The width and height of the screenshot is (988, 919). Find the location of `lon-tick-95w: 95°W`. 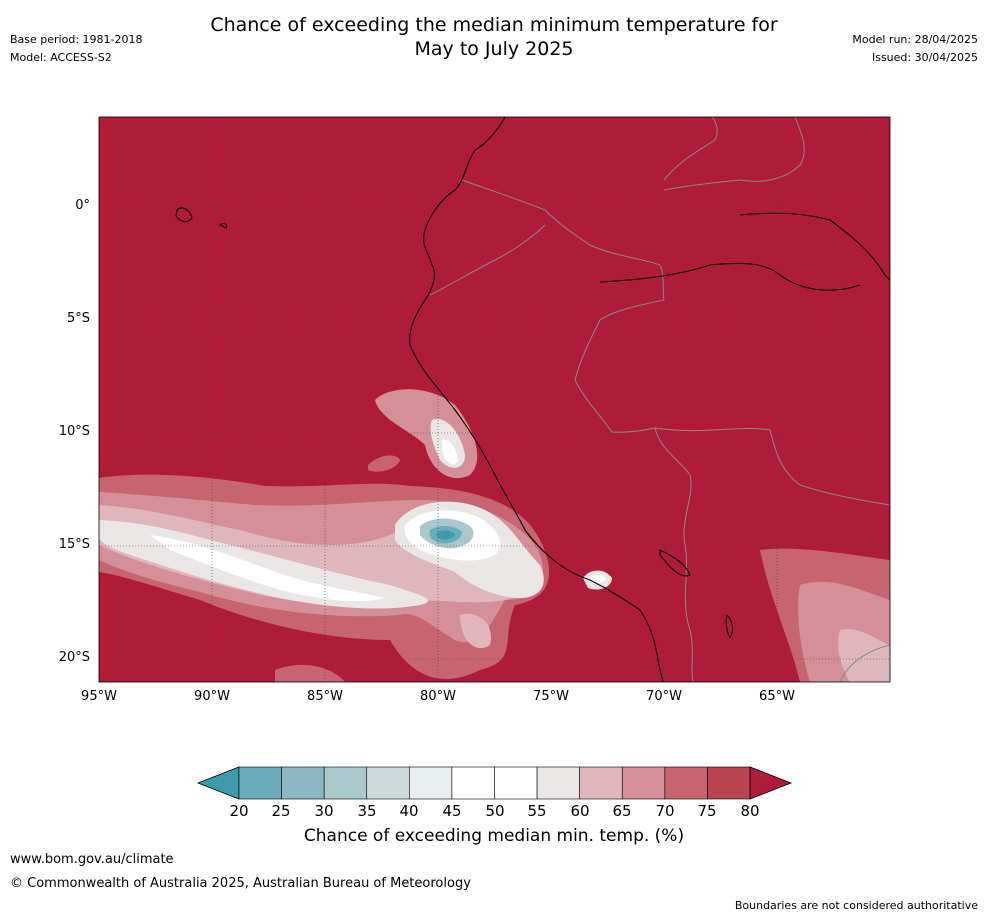

lon-tick-95w: 95°W is located at coordinates (99, 696).